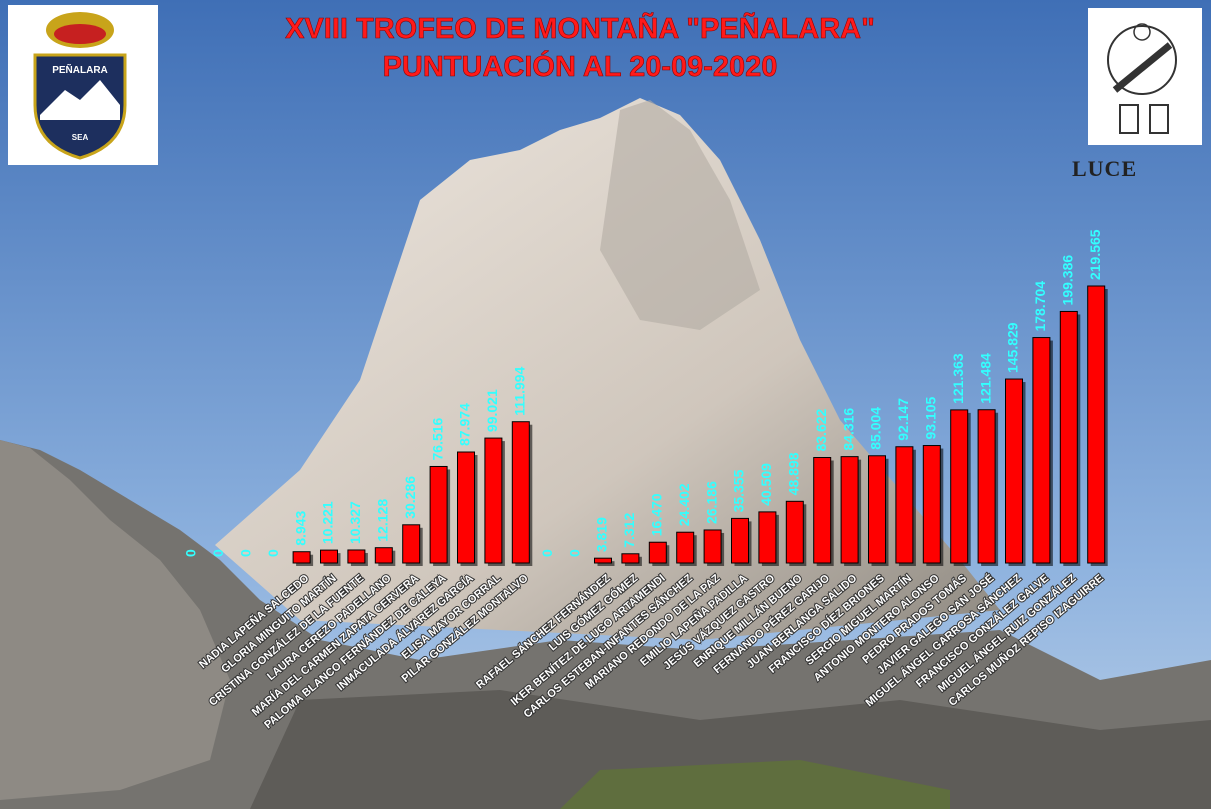 This screenshot has width=1211, height=809. What do you see at coordinates (383, 520) in the screenshot?
I see `value-label: 12.128` at bounding box center [383, 520].